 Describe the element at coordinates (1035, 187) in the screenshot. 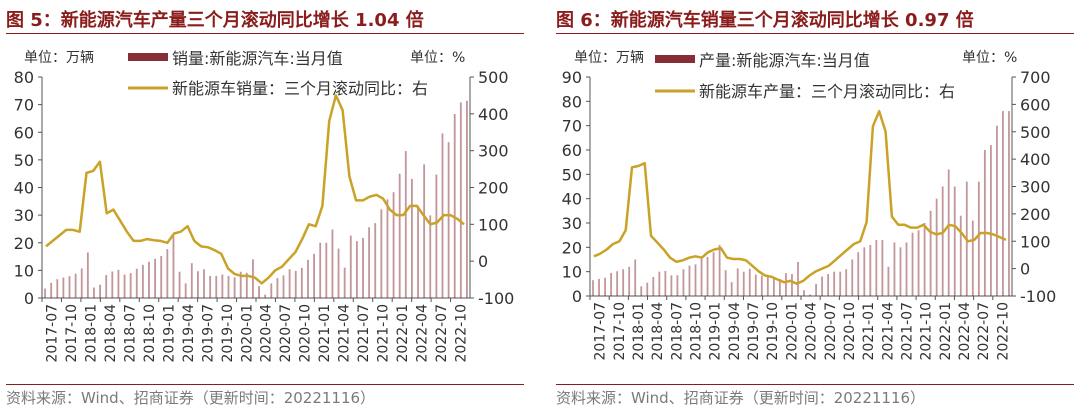

I see `right-tick-label: 300` at that location.